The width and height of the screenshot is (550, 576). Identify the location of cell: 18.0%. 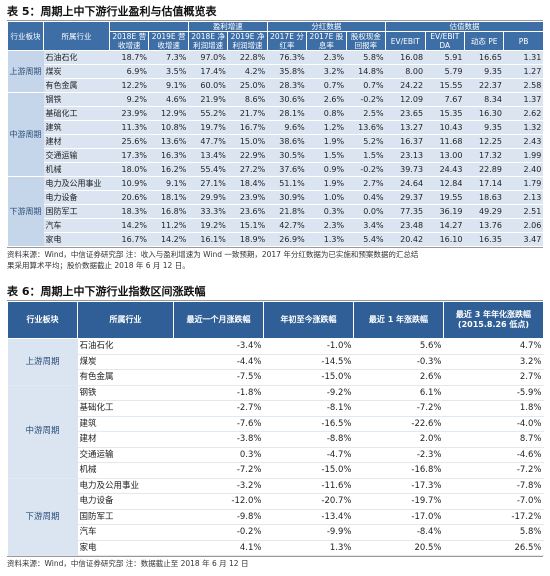
(129, 169).